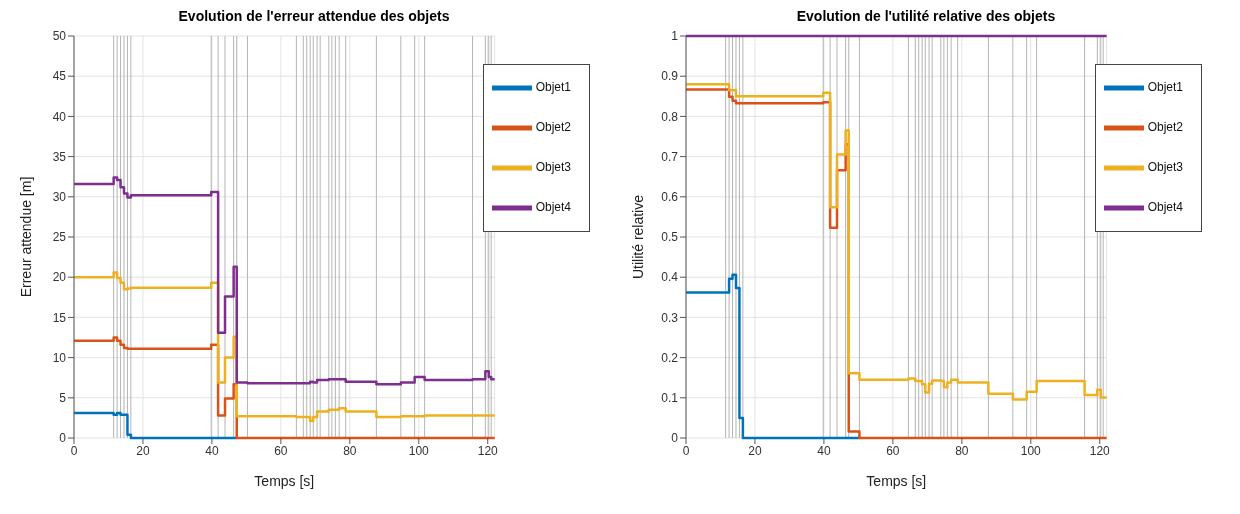  What do you see at coordinates (59, 116) in the screenshot?
I see `y-tick-label: 40` at bounding box center [59, 116].